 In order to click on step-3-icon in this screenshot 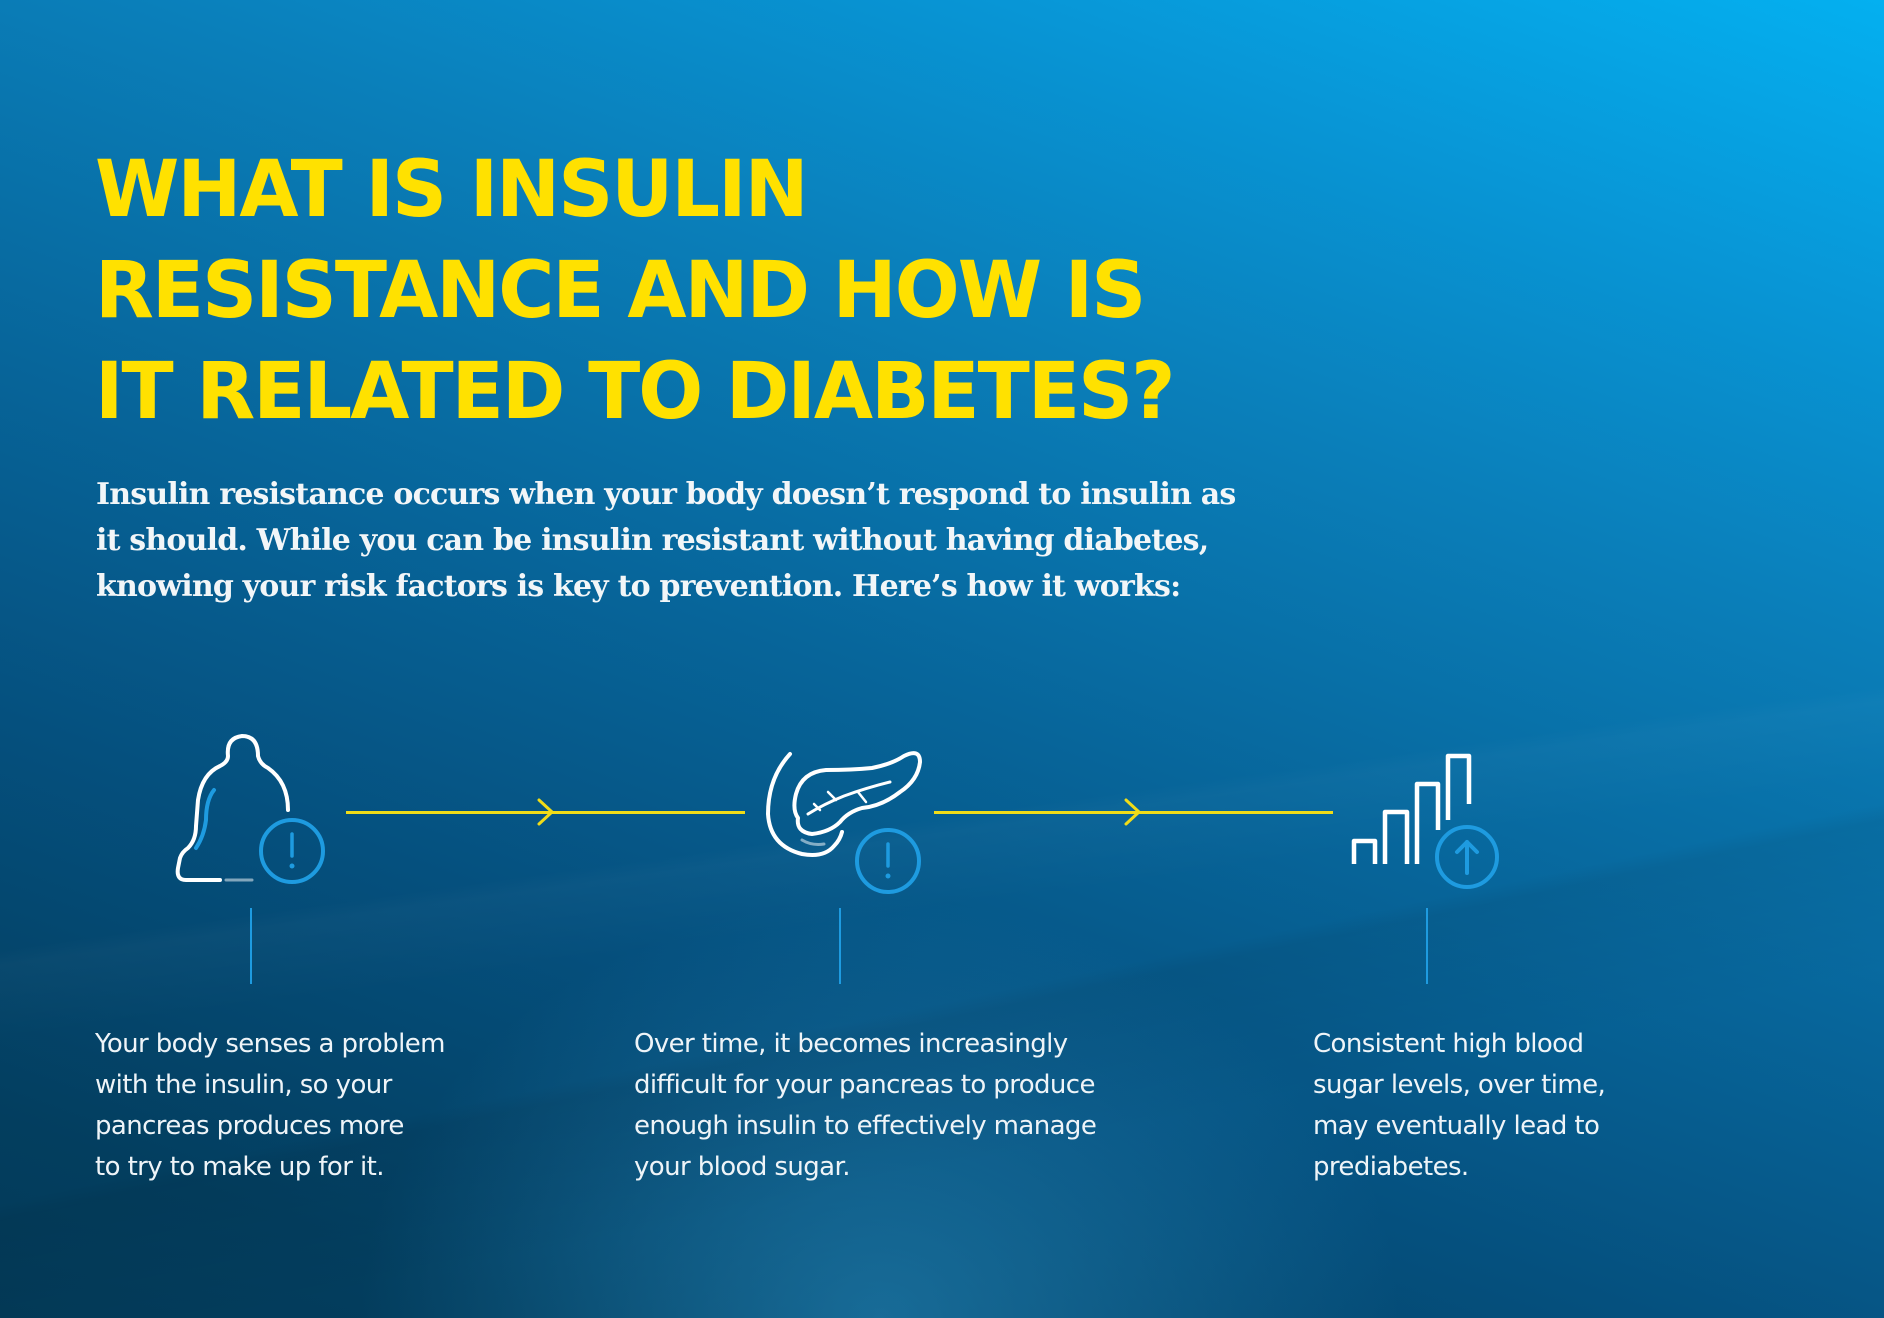, I will do `click(1425, 825)`.